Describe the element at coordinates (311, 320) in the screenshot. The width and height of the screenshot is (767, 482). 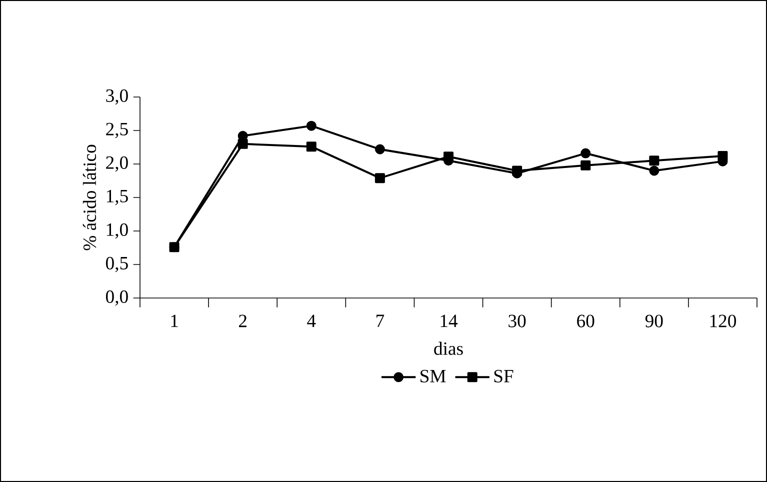
I see `x-tick-label: 4` at that location.